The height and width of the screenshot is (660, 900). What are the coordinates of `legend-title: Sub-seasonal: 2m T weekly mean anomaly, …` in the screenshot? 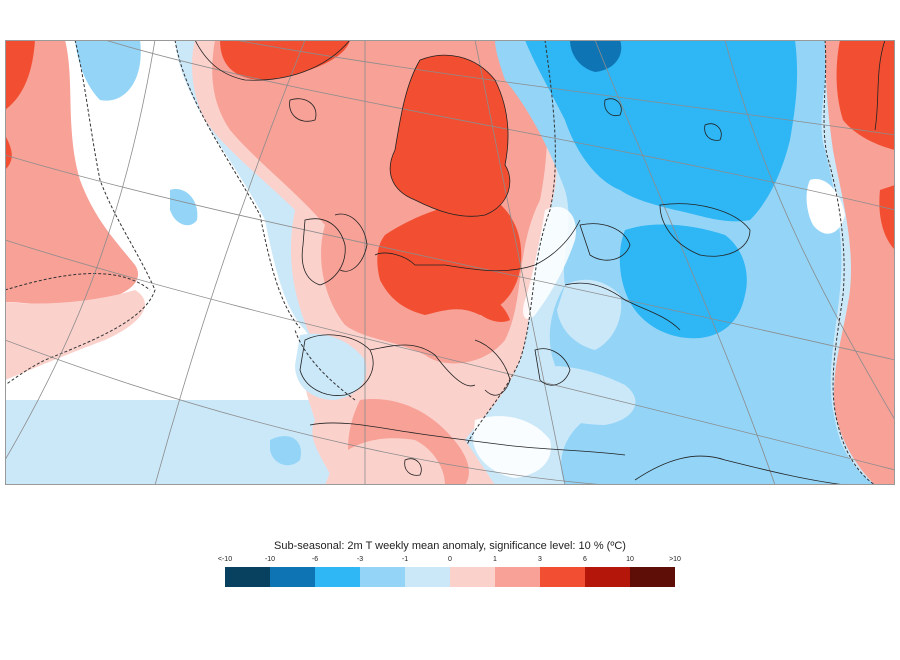 It's located at (450, 546).